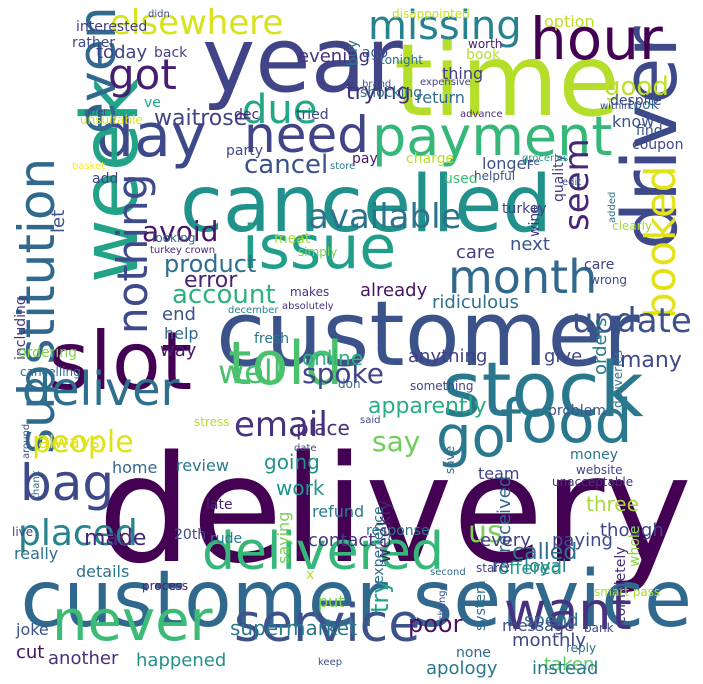 The image size is (703, 684). Describe the element at coordinates (32, 629) in the screenshot. I see `word: joke` at that location.